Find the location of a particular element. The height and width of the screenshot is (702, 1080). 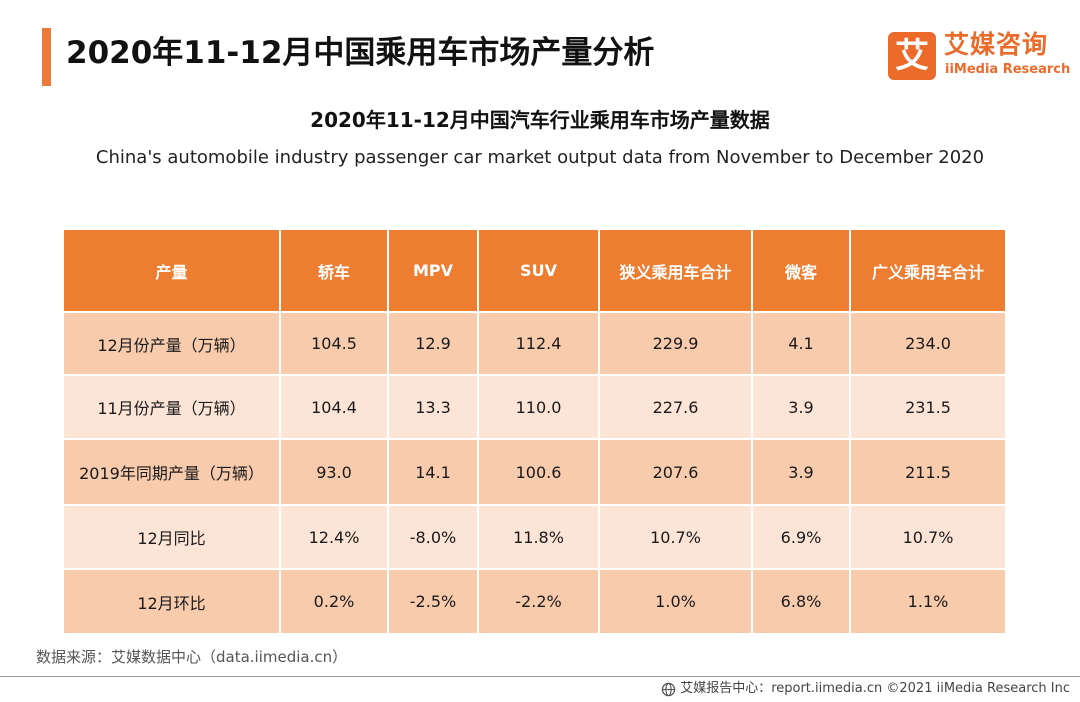

table-cell: 110.0 is located at coordinates (539, 406).